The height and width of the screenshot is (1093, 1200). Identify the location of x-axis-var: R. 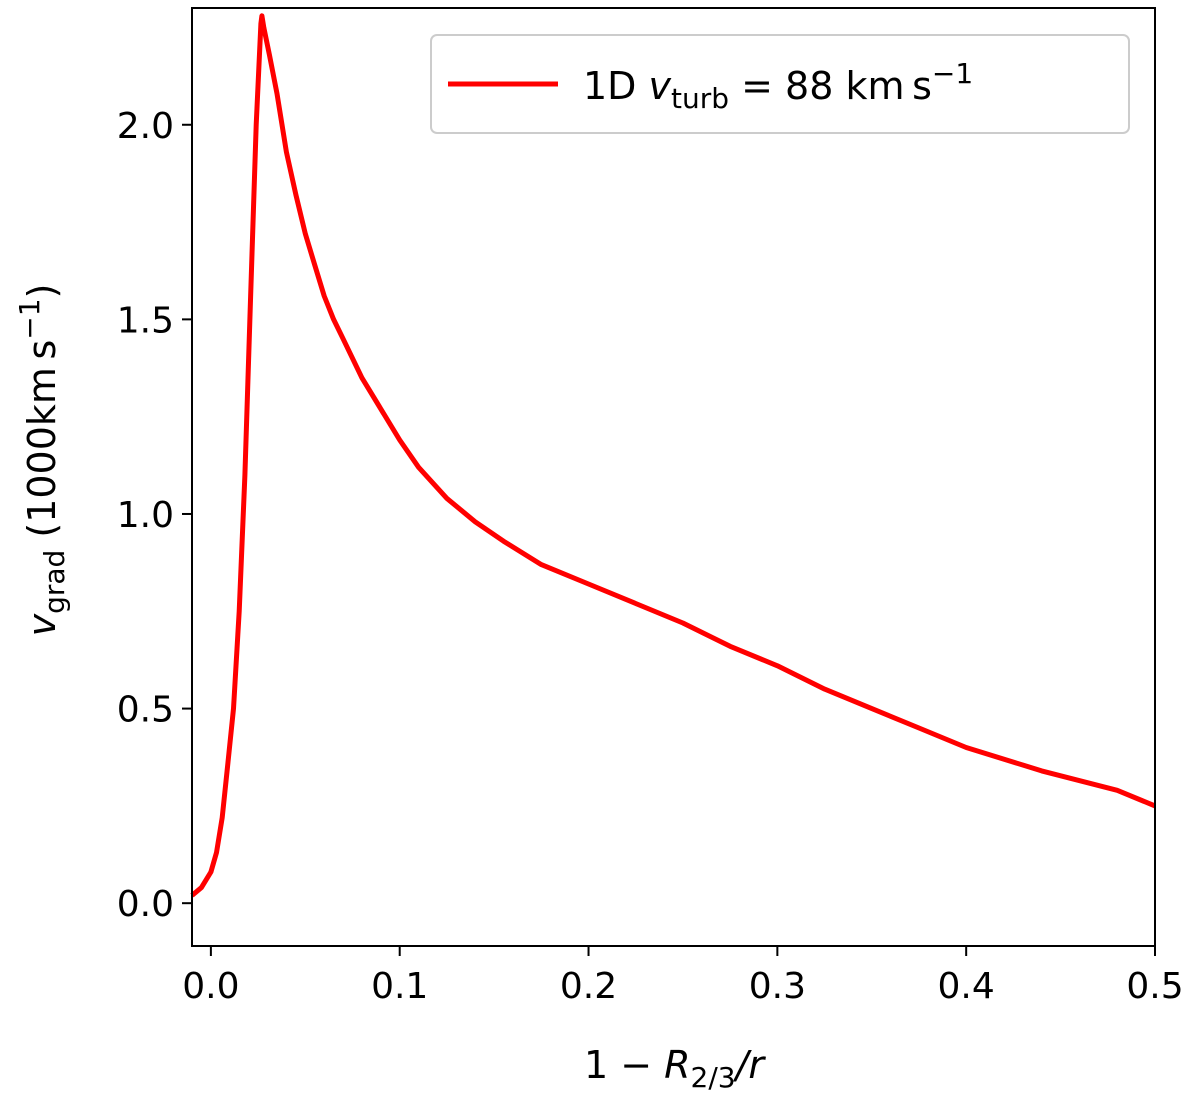
(677, 1065).